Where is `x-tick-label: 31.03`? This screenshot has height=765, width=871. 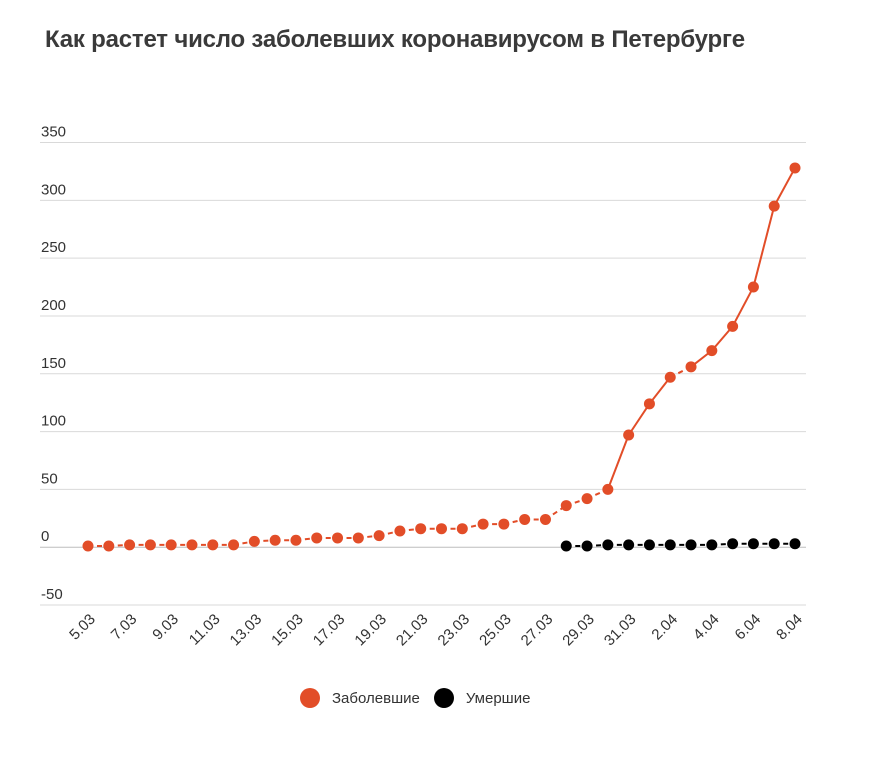
x-tick-label: 31.03 is located at coordinates (620, 630).